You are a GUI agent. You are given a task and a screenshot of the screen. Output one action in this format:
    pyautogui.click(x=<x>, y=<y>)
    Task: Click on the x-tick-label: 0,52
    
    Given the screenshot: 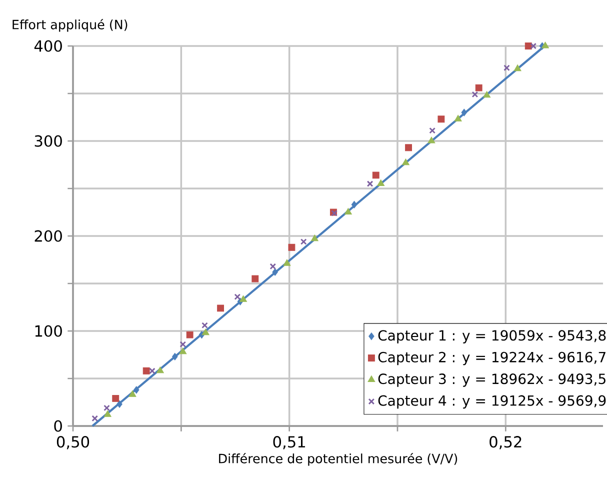 What is the action you would take?
    pyautogui.click(x=506, y=443)
    